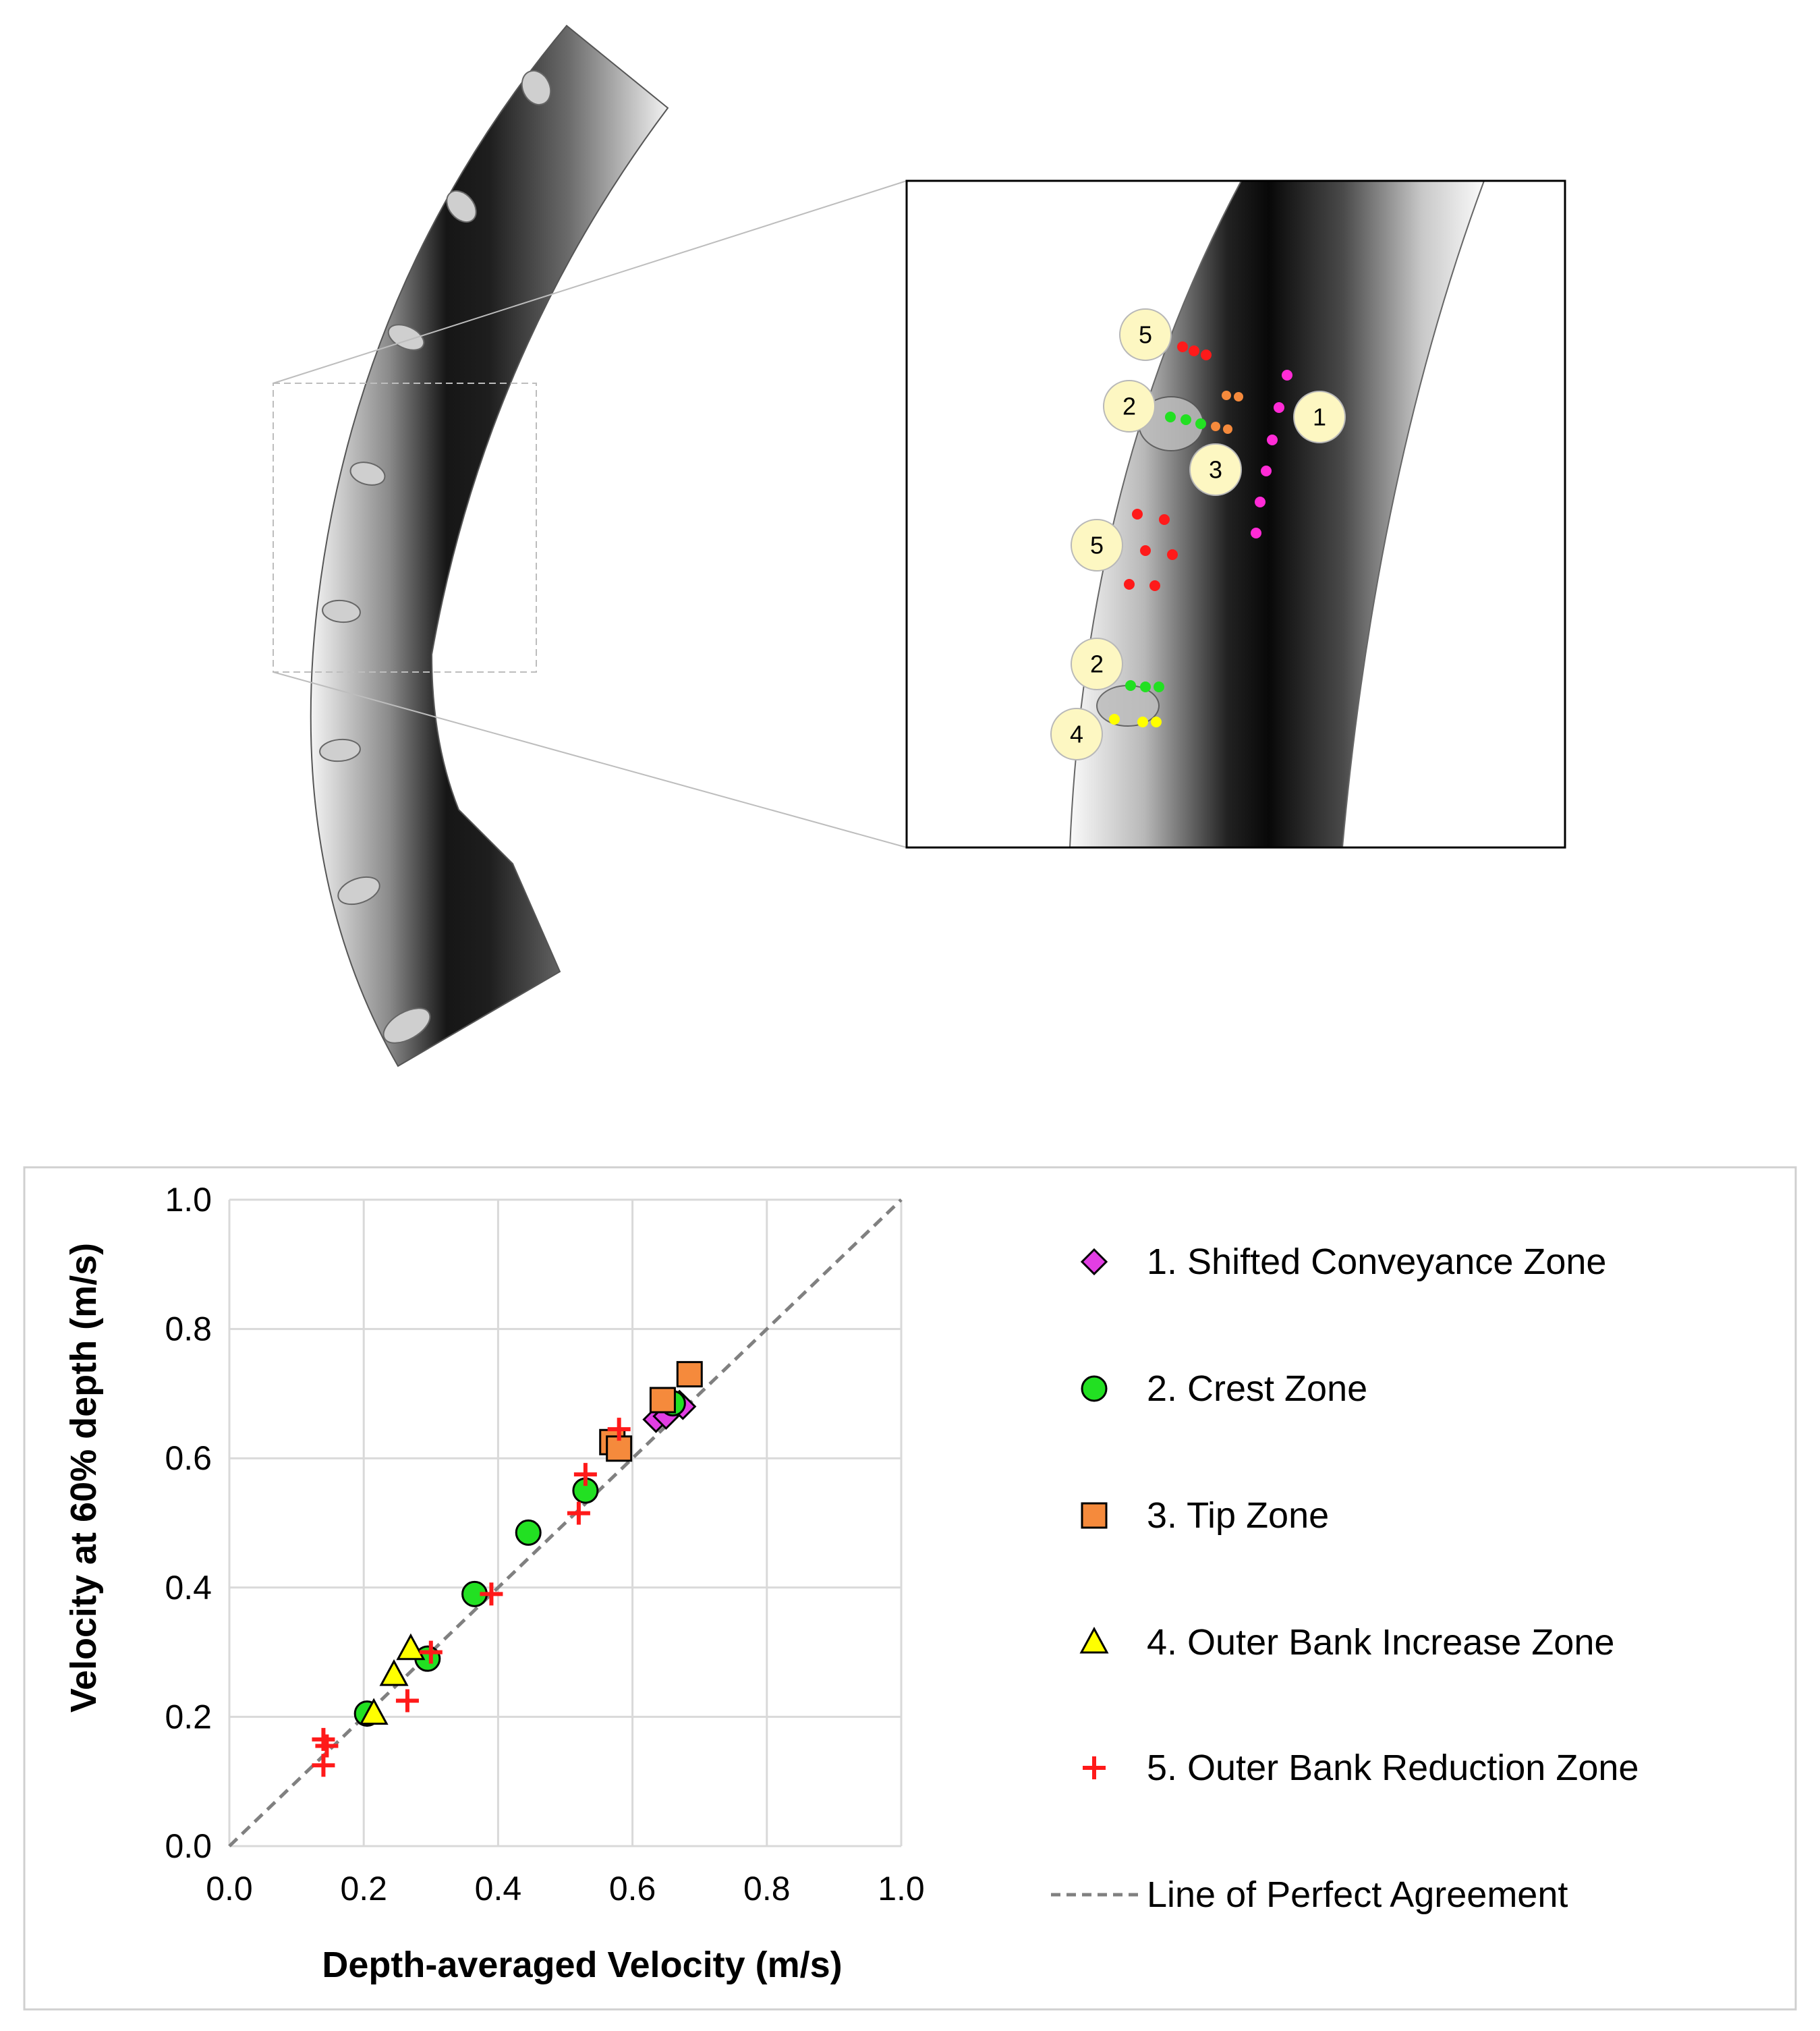 The image size is (1820, 2031). Describe the element at coordinates (1238, 1515) in the screenshot. I see `legend-label: 3. Tip Zone` at that location.